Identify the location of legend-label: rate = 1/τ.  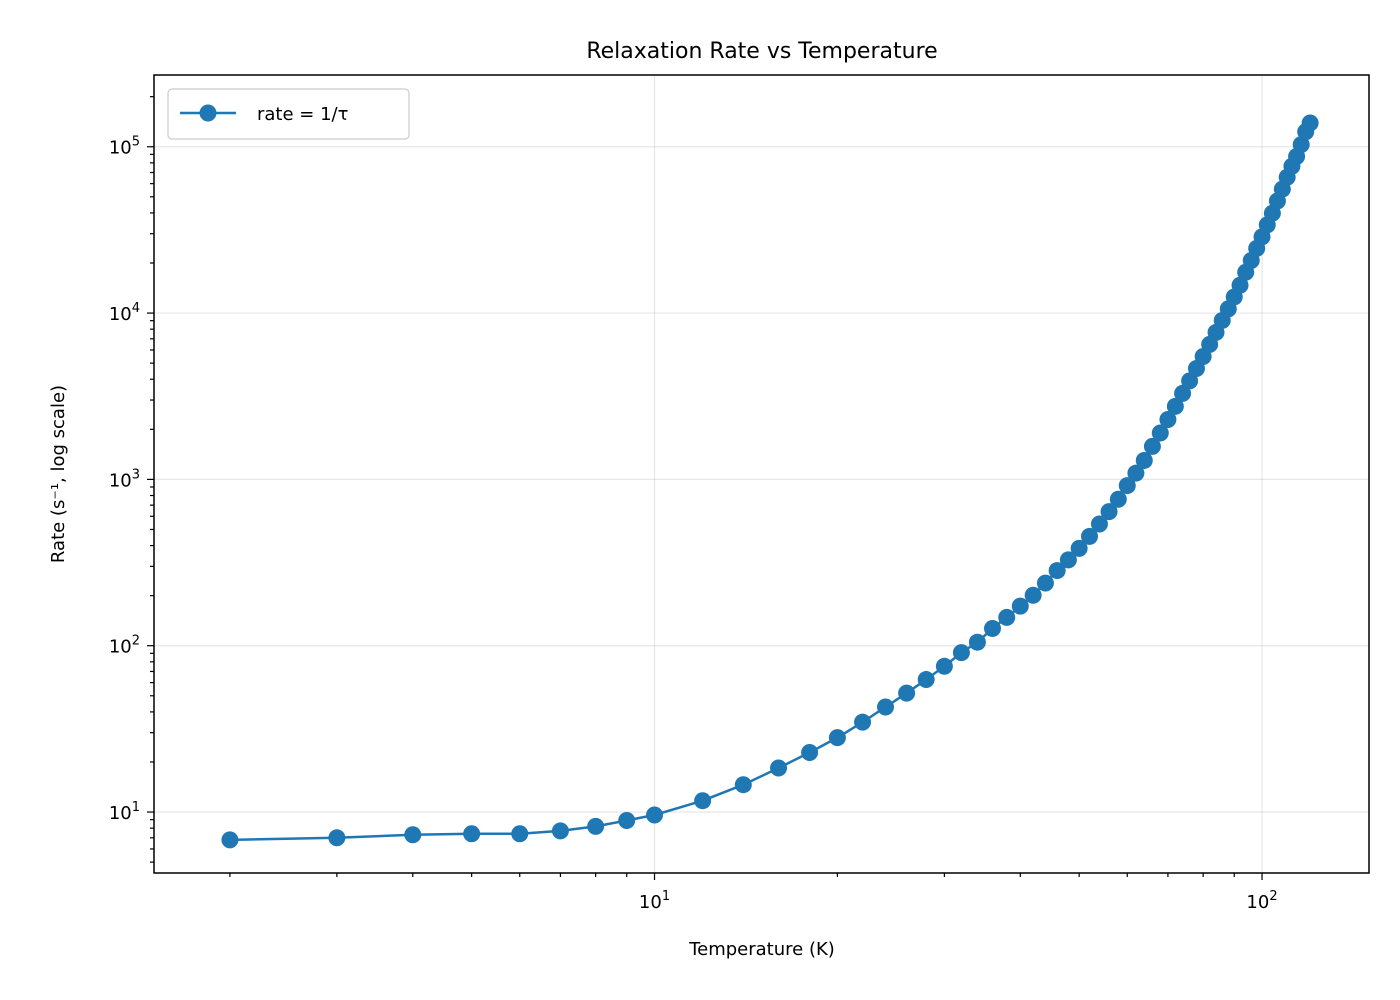
(302, 114).